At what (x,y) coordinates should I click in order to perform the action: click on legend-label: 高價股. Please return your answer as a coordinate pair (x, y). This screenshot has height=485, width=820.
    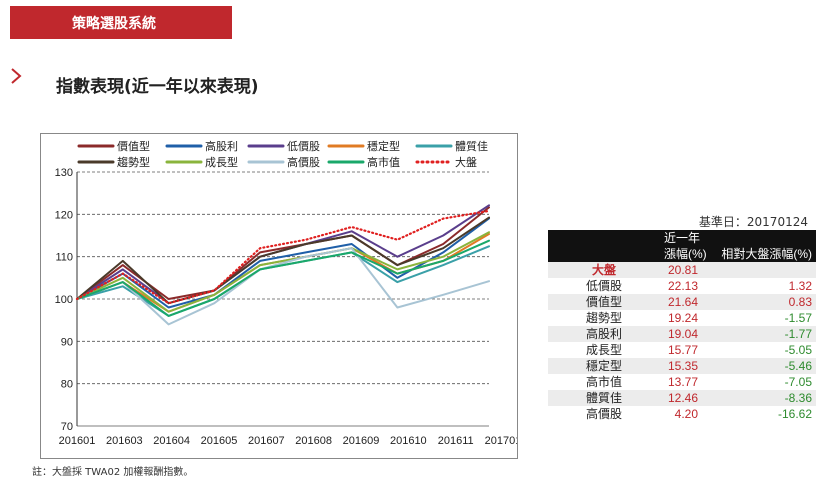
    Looking at the image, I should click on (303, 162).